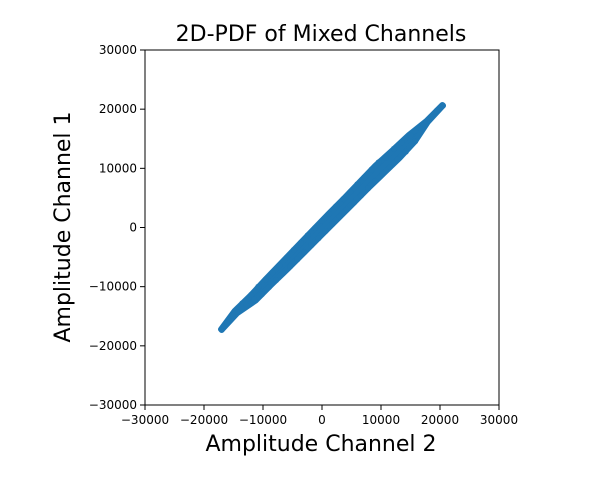 This screenshot has height=481, width=615. Describe the element at coordinates (118, 168) in the screenshot. I see `y-tick-label: 10000` at that location.